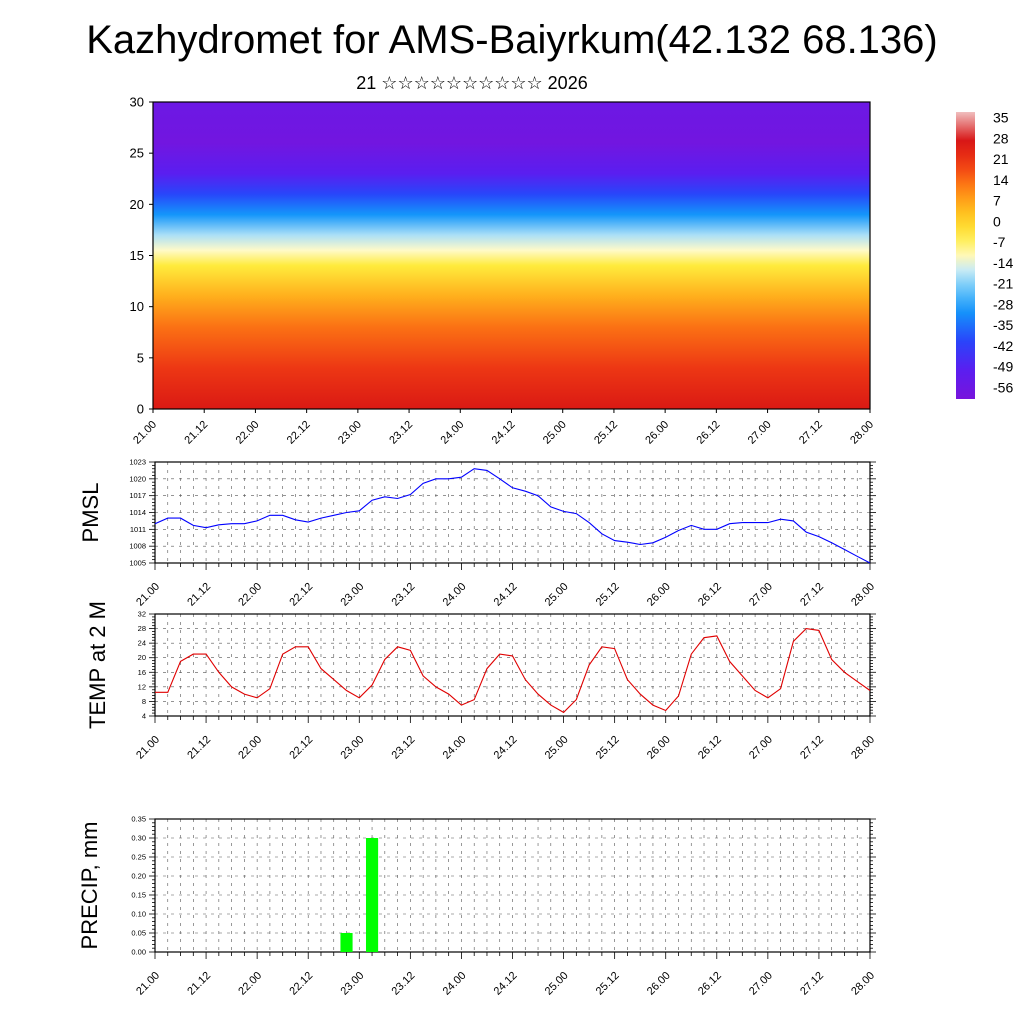 The width and height of the screenshot is (1024, 1024). What do you see at coordinates (811, 433) in the screenshot?
I see `x-tick-label: 27.12` at bounding box center [811, 433].